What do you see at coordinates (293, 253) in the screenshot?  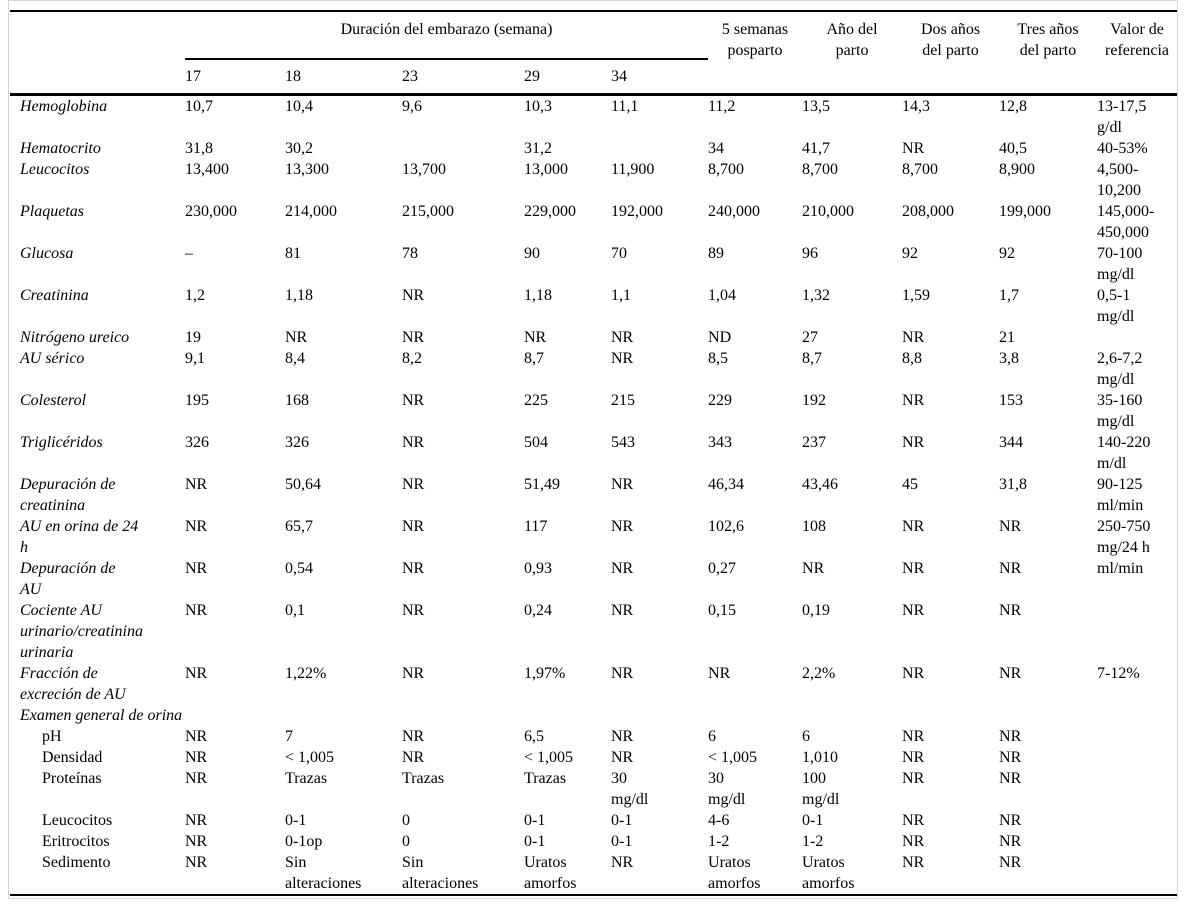 I see `table-cell: 81` at bounding box center [293, 253].